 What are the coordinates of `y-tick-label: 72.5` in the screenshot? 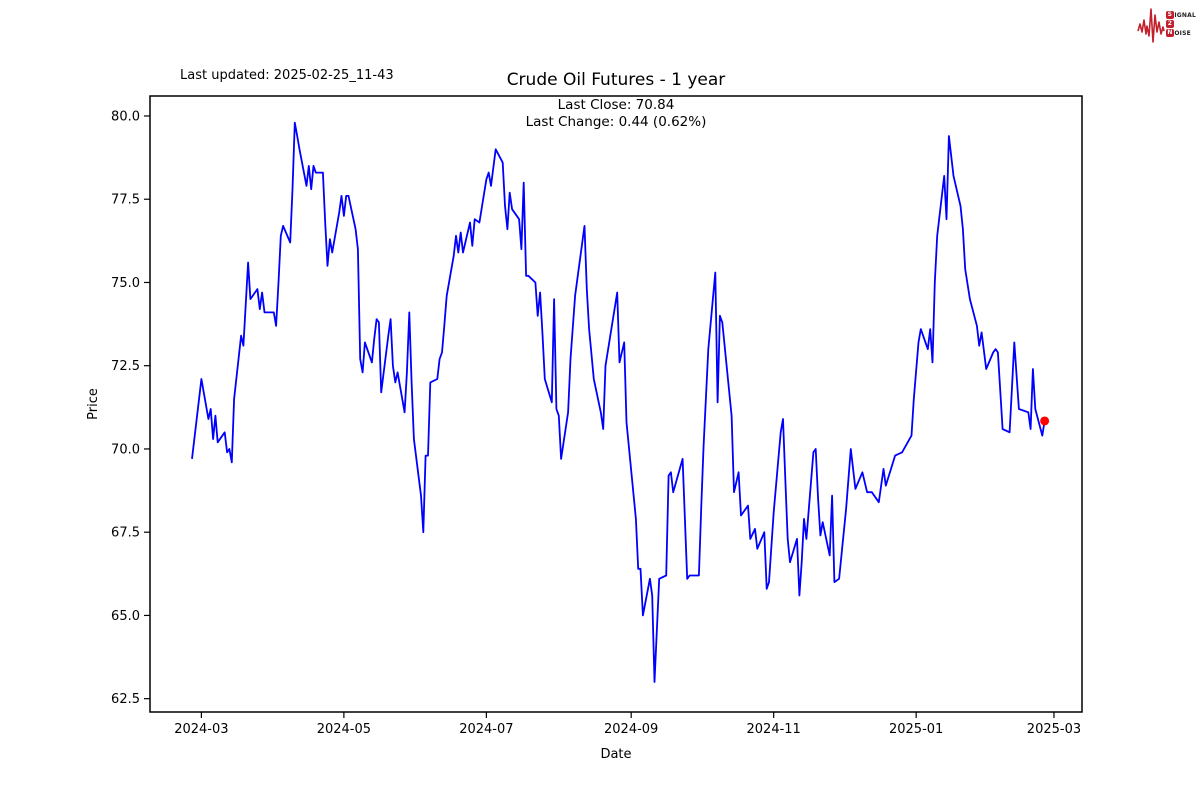 It's located at (125, 366).